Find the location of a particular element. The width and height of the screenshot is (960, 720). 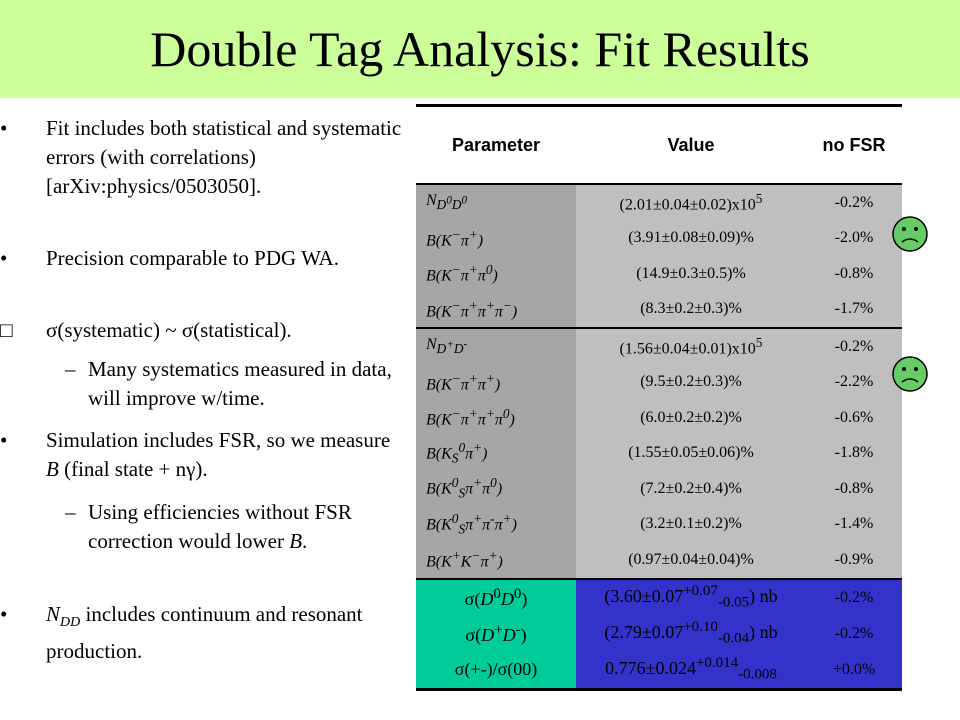

value-cell: (3.60±0.07+0.07-0.05) nb is located at coordinates (691, 596).